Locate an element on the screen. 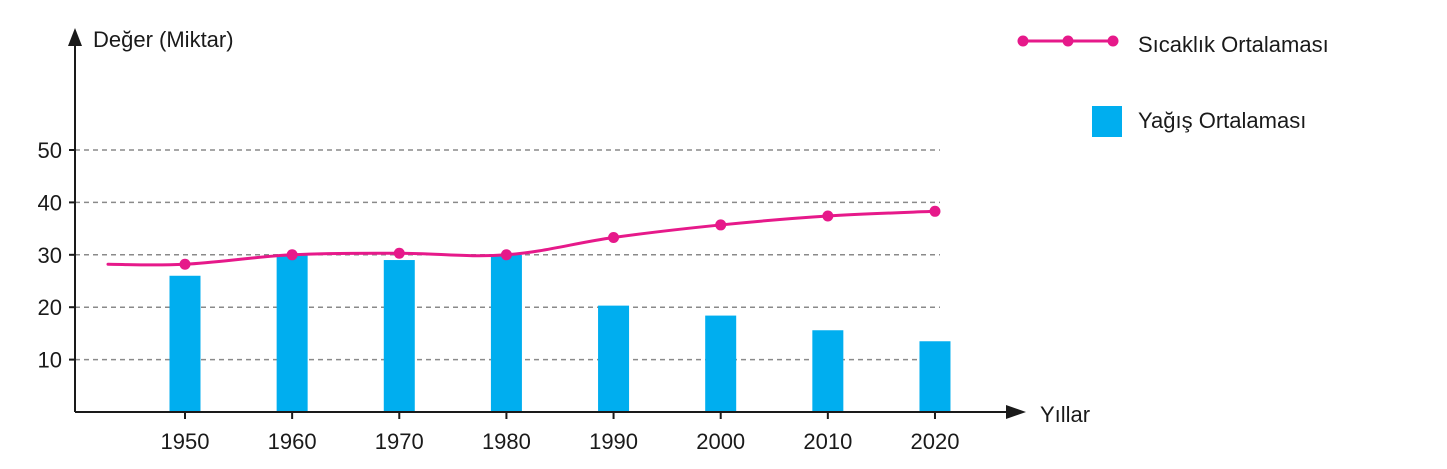 This screenshot has width=1447, height=469. x-tick-label: 1980 is located at coordinates (506, 441).